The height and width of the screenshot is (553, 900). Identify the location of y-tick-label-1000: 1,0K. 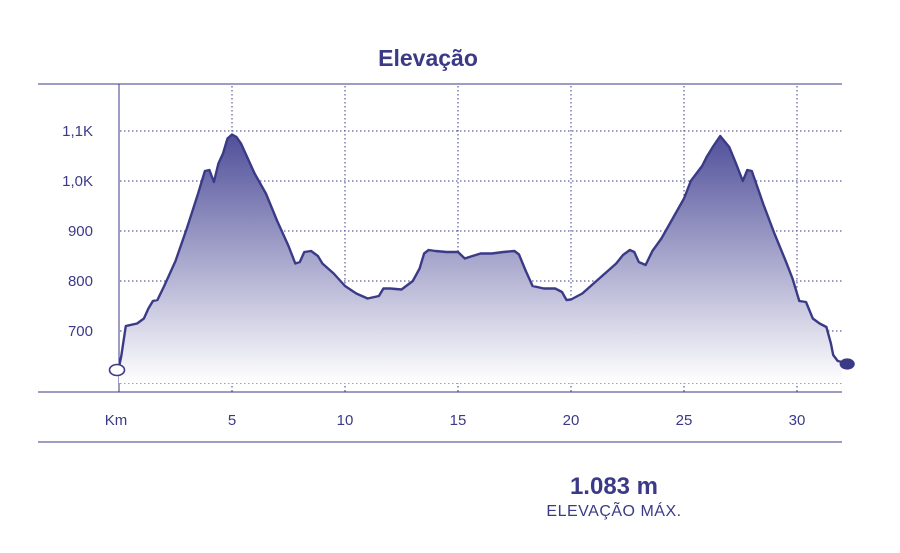
(77, 181).